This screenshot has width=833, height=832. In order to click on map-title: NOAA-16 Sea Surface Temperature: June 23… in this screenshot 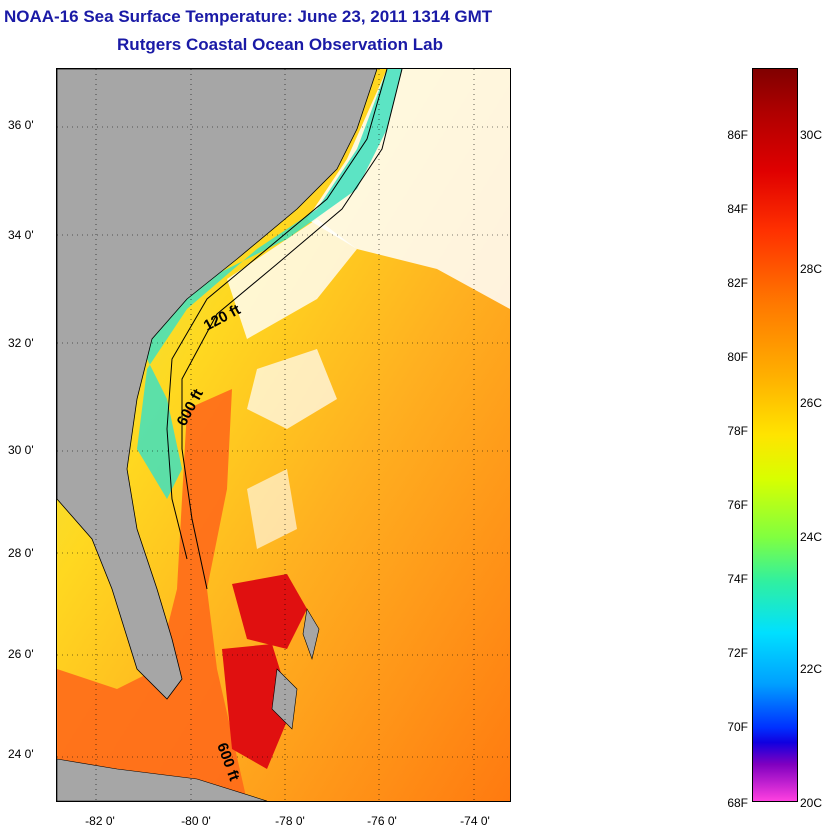, I will do `click(248, 16)`.